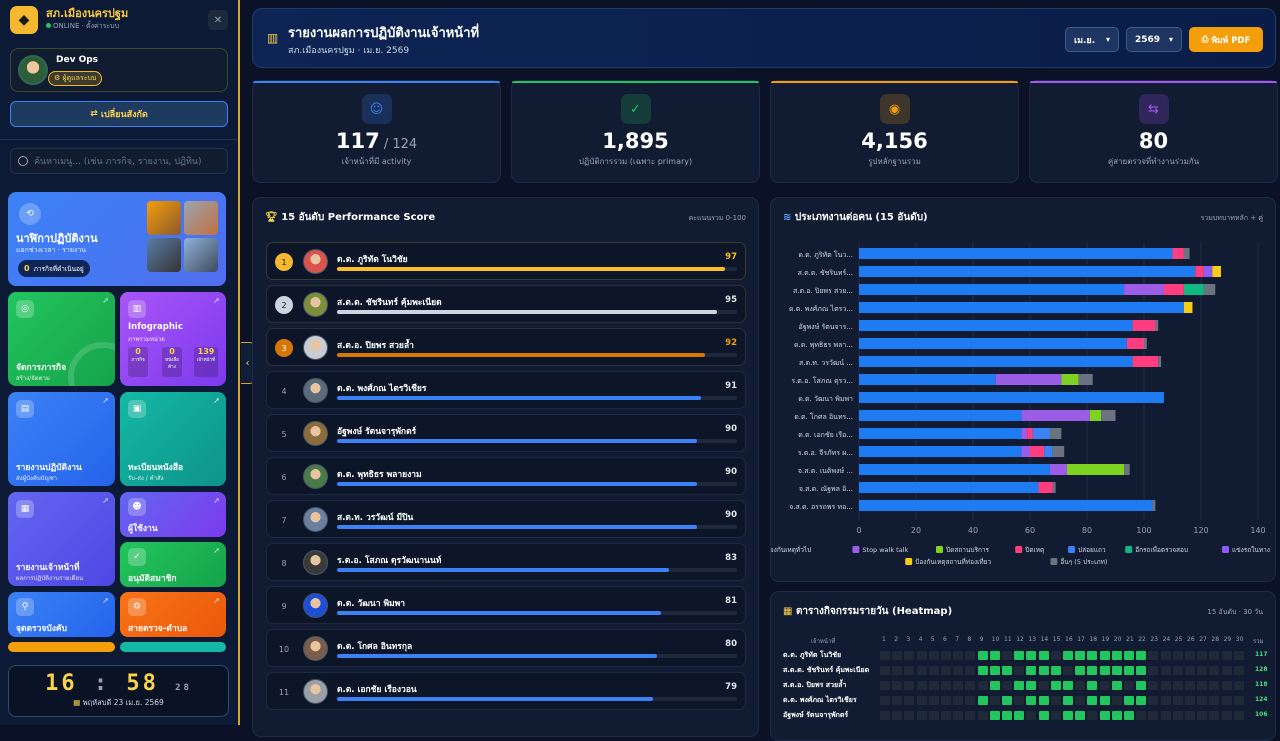 The width and height of the screenshot is (1280, 741). I want to click on tile-patrol: ⚙ ➚ สายตรวจ-ตำบล, so click(173, 614).